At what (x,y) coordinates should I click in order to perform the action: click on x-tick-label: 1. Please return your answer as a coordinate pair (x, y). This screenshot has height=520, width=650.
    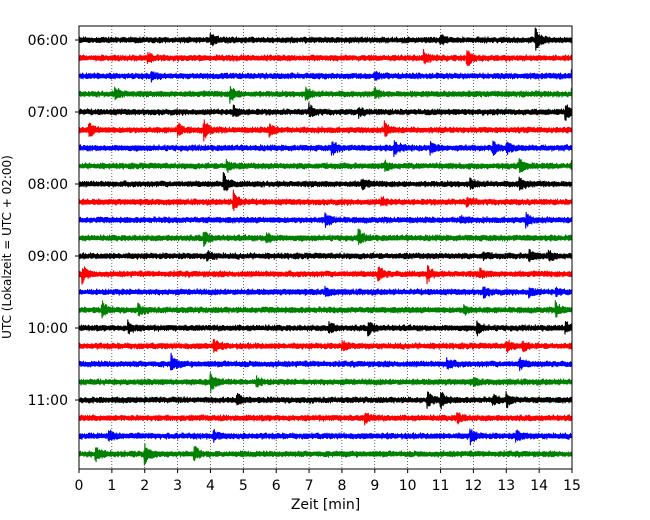
    Looking at the image, I should click on (111, 486).